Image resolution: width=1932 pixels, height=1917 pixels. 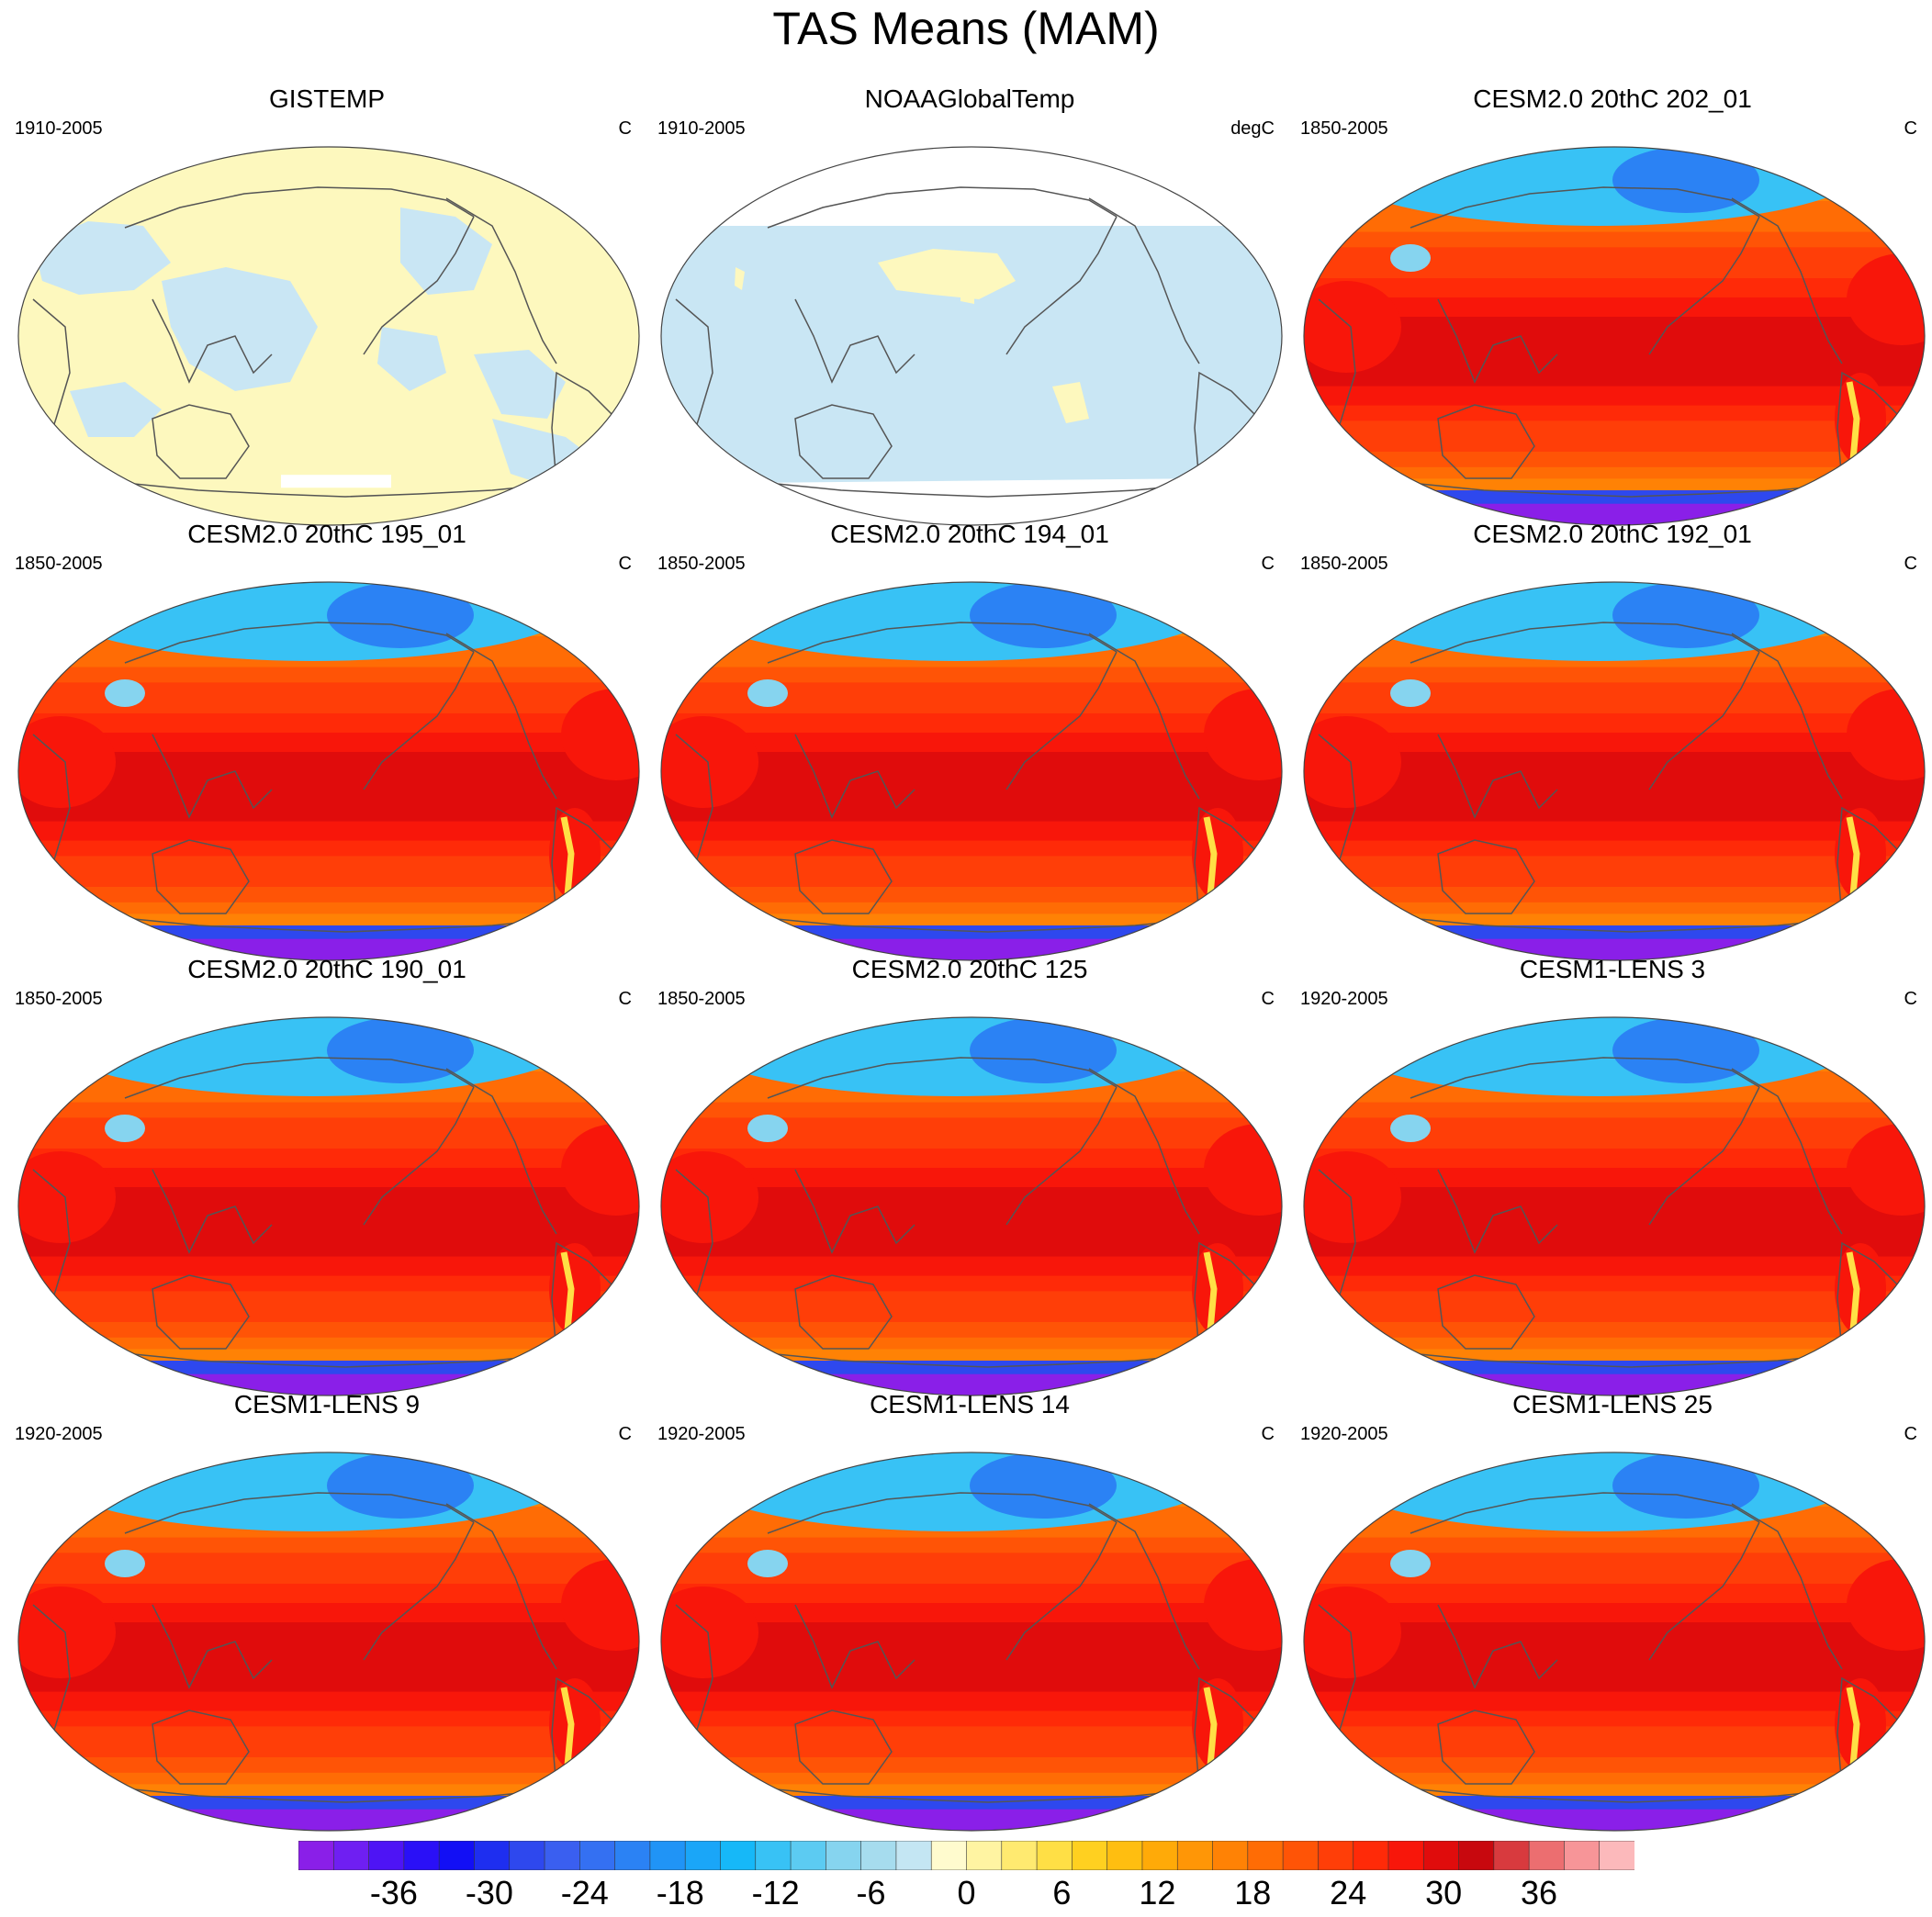 What do you see at coordinates (969, 969) in the screenshot?
I see `panel-title: CESM2.0 20thC 125` at bounding box center [969, 969].